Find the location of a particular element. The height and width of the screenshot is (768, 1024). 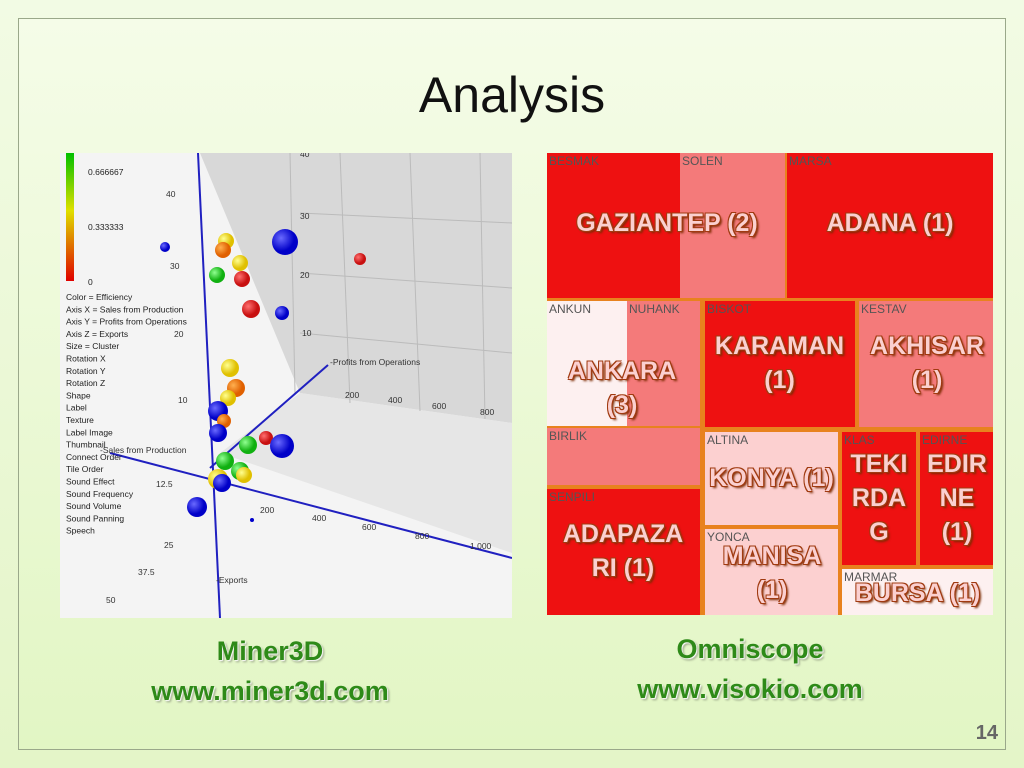

tick-label: 50 is located at coordinates (111, 600).